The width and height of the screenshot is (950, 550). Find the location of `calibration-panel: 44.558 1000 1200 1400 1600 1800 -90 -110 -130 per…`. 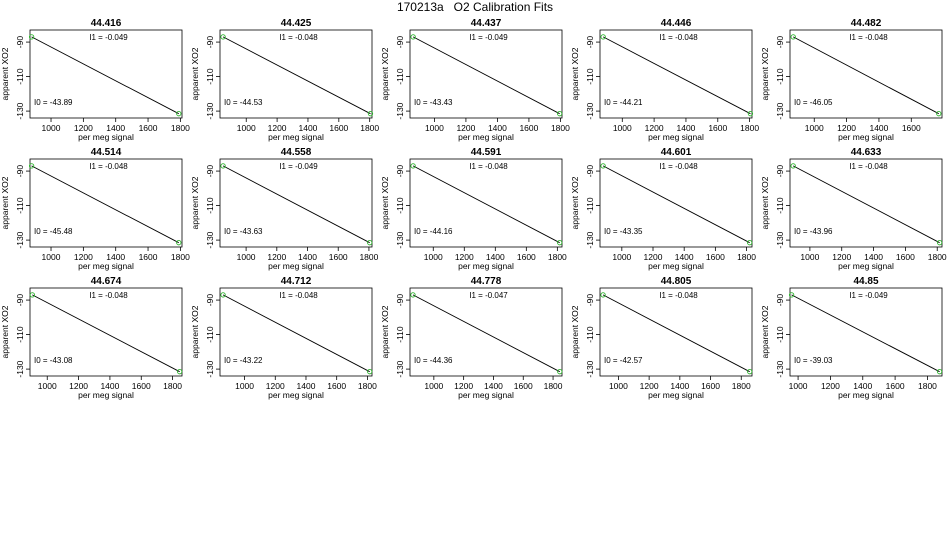

calibration-panel: 44.558 1000 1200 1400 1600 1800 -90 -110 -130 per… is located at coordinates (284, 209).